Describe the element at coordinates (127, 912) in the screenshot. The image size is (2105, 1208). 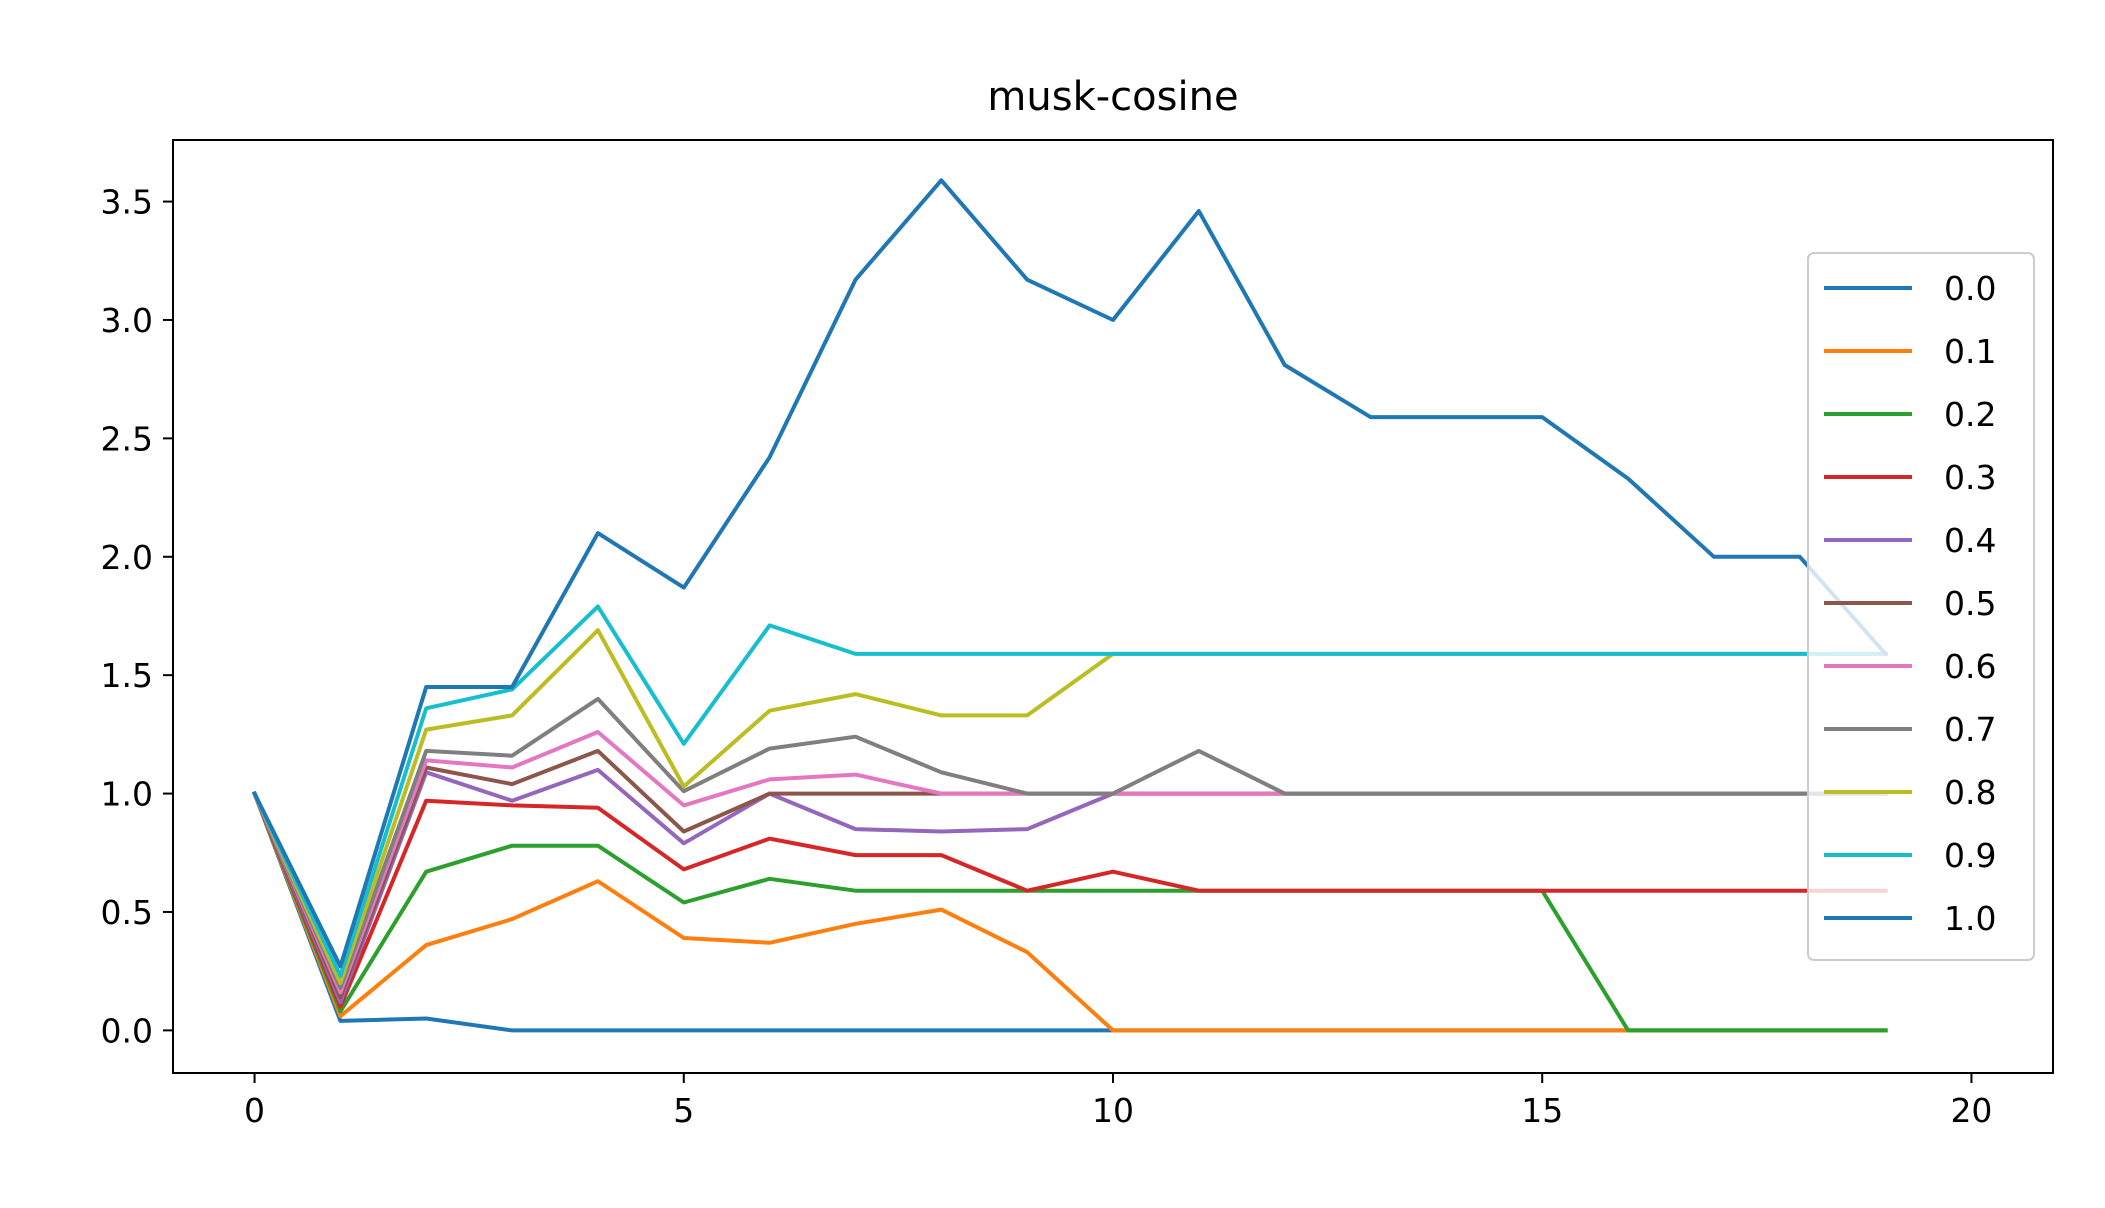
I see `y-tick-label: 0.5` at that location.